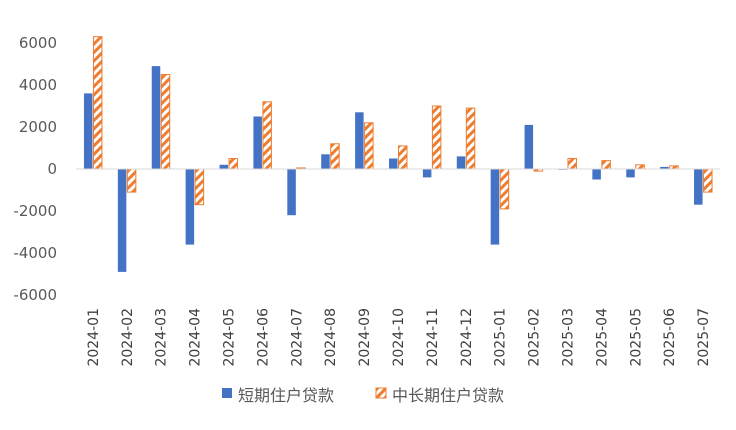 The height and width of the screenshot is (430, 736). What do you see at coordinates (52, 169) in the screenshot?
I see `y-tick-label: 0` at bounding box center [52, 169].